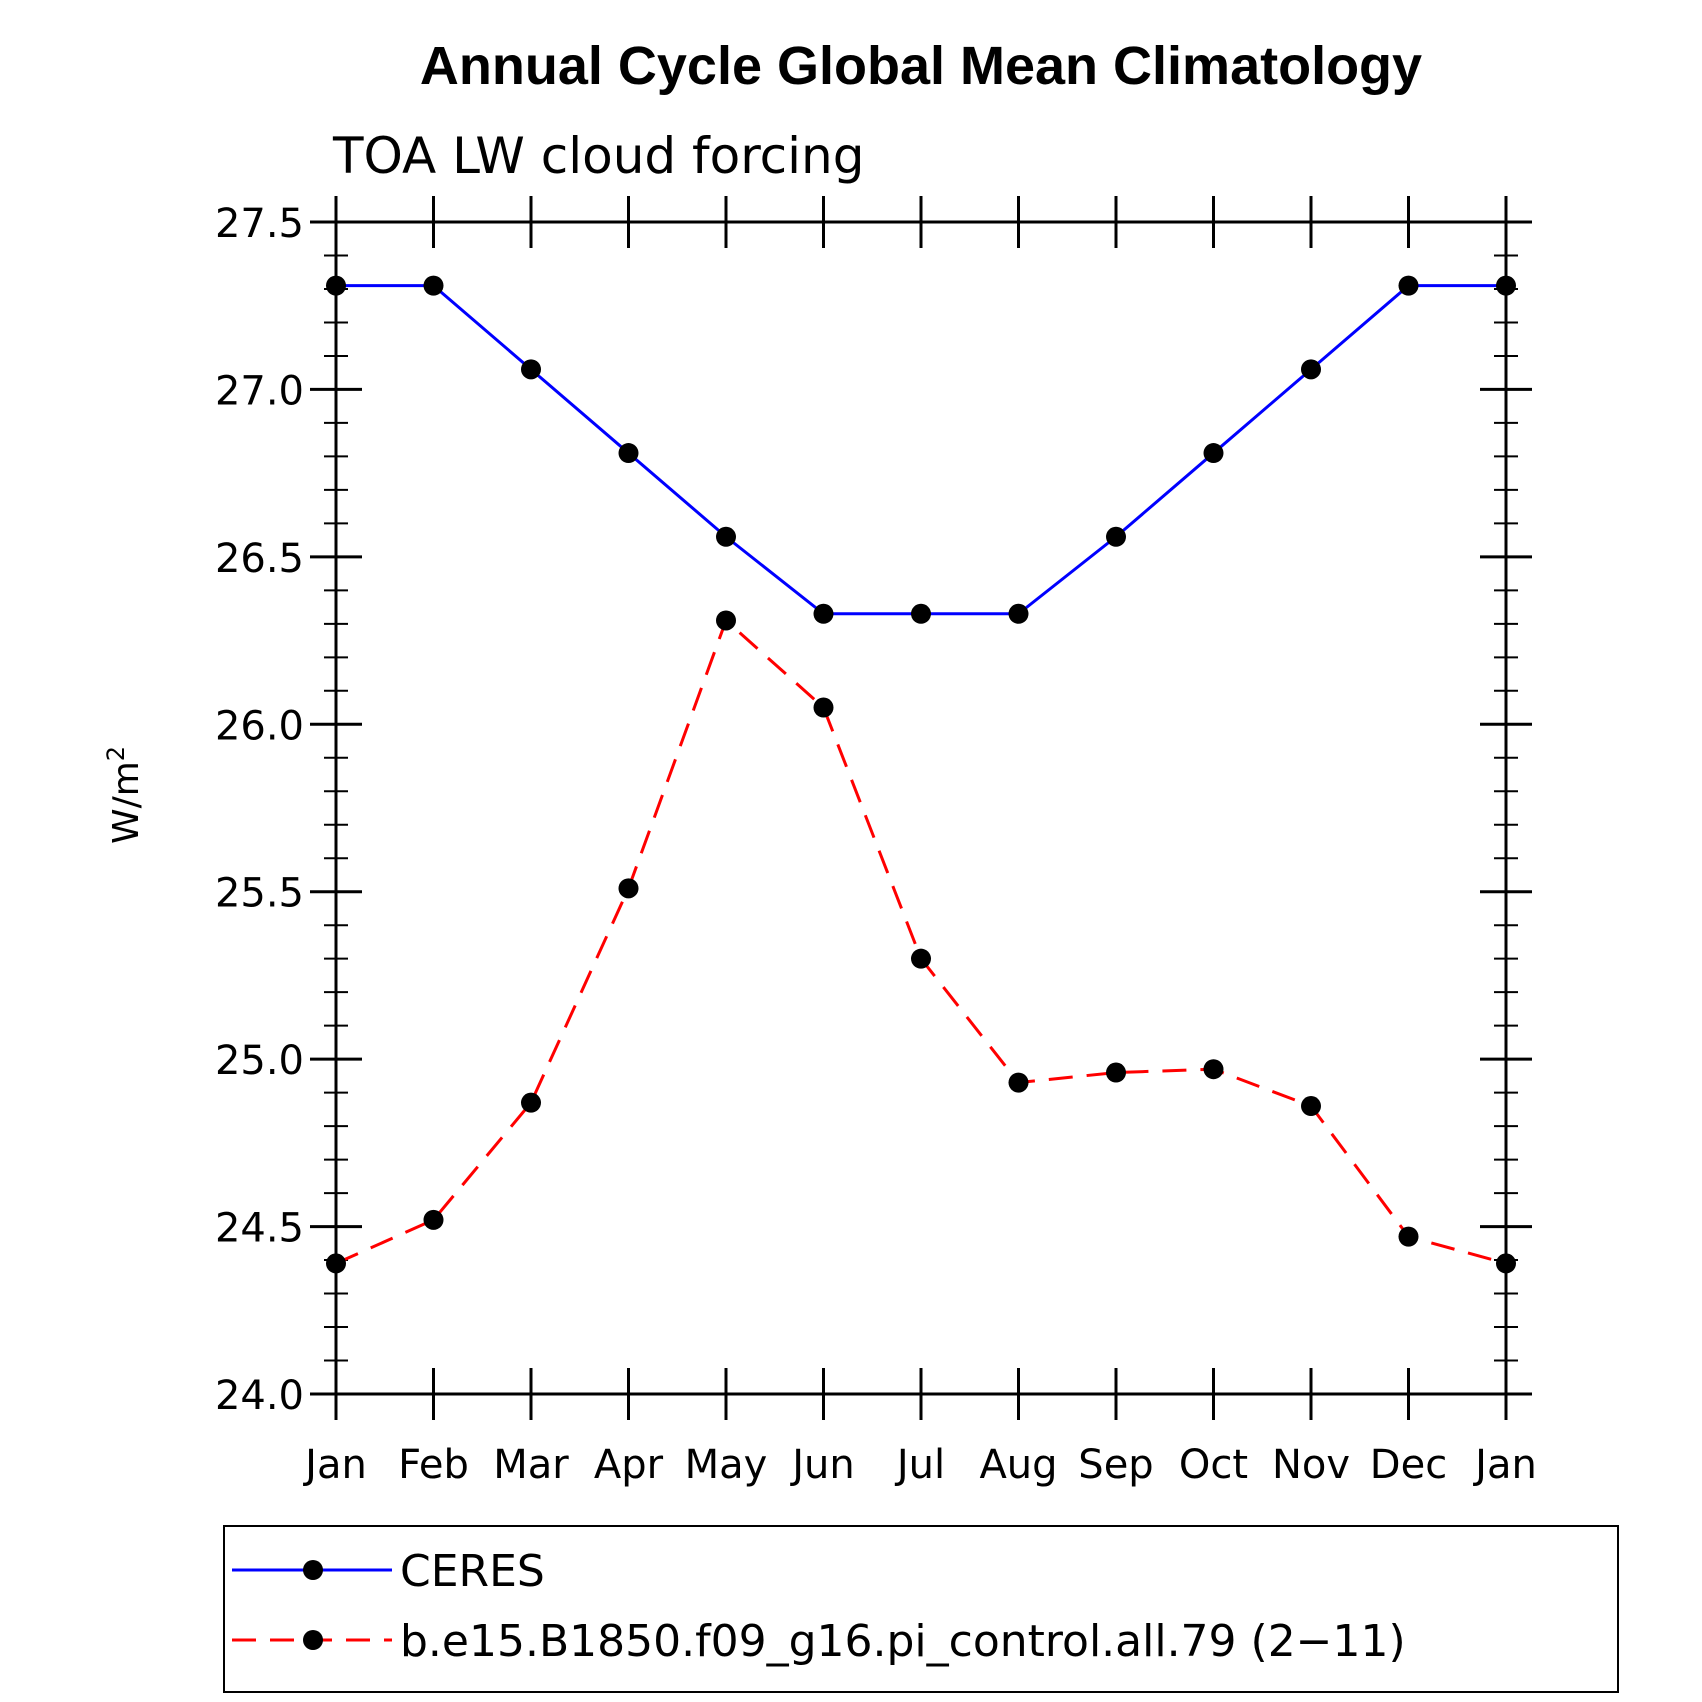  Describe the element at coordinates (629, 1465) in the screenshot. I see `x-tick-label: Apr` at that location.